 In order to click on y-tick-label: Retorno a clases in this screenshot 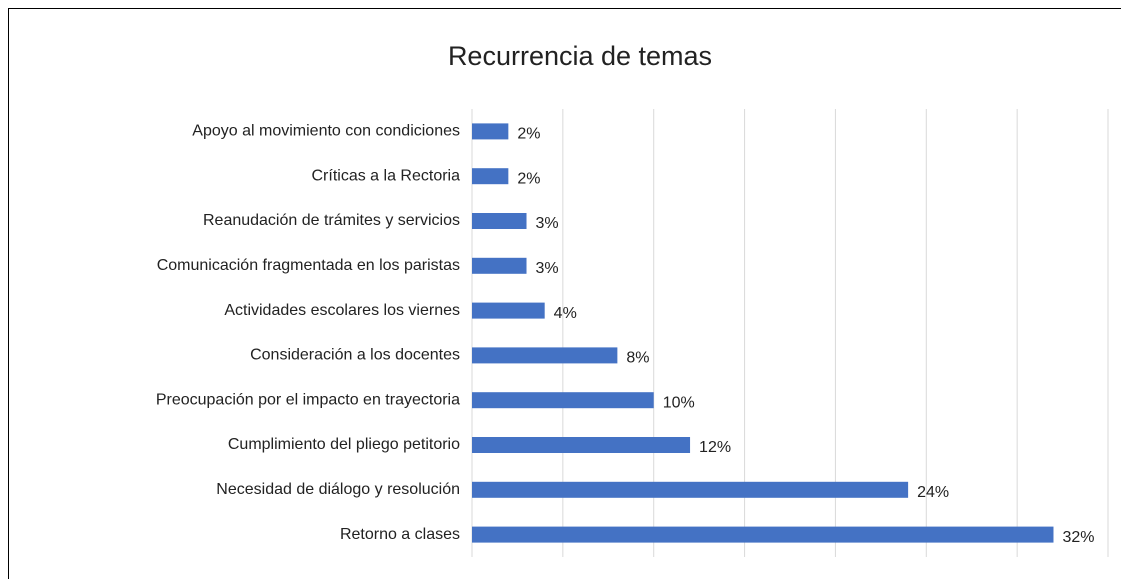, I will do `click(400, 534)`.